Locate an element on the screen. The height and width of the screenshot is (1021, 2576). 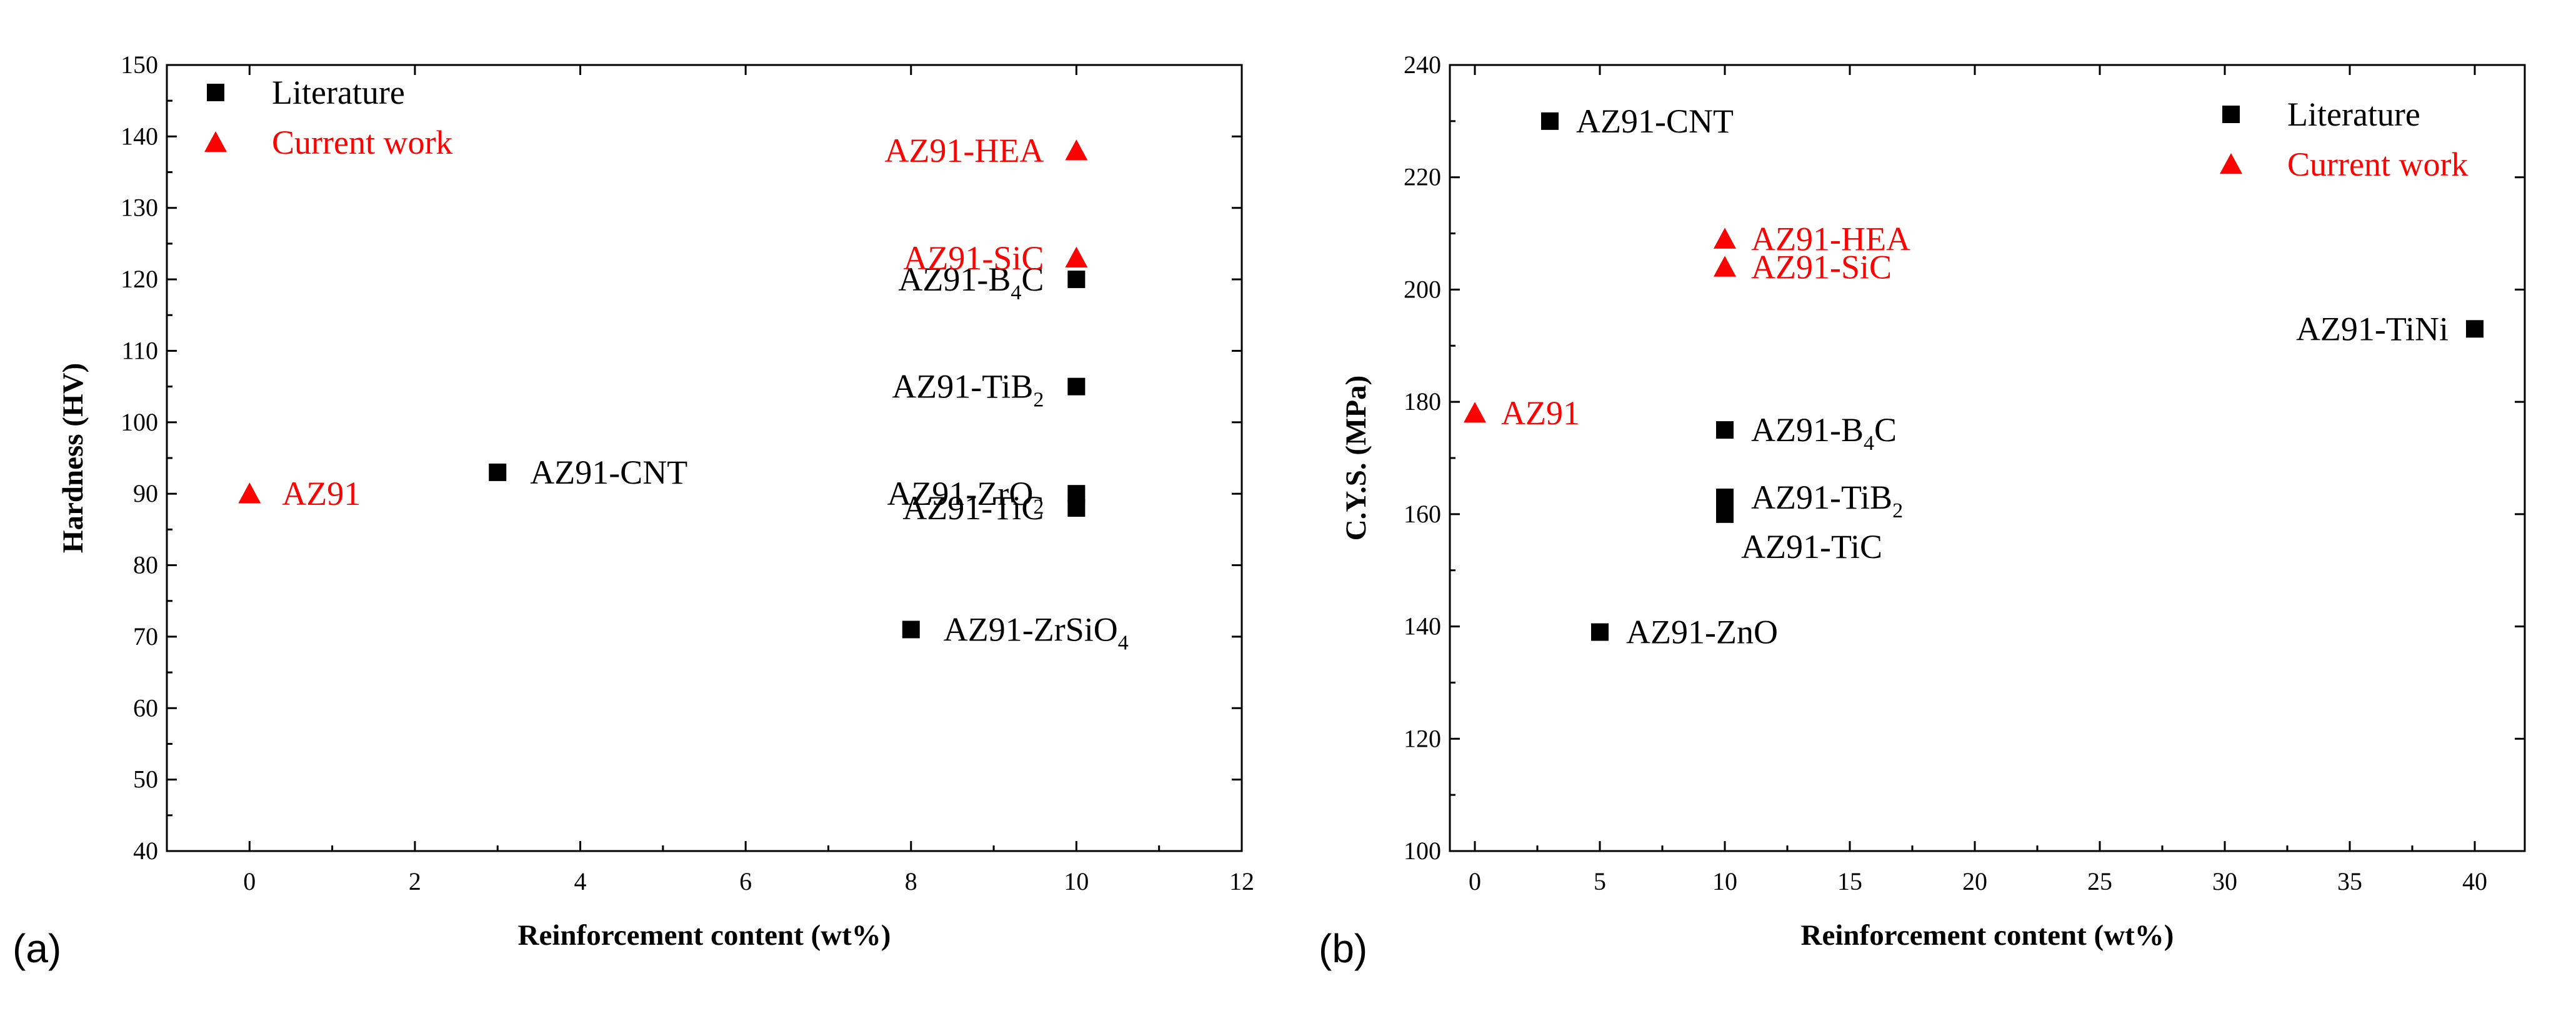
x-tick-label: 5 is located at coordinates (1600, 881).